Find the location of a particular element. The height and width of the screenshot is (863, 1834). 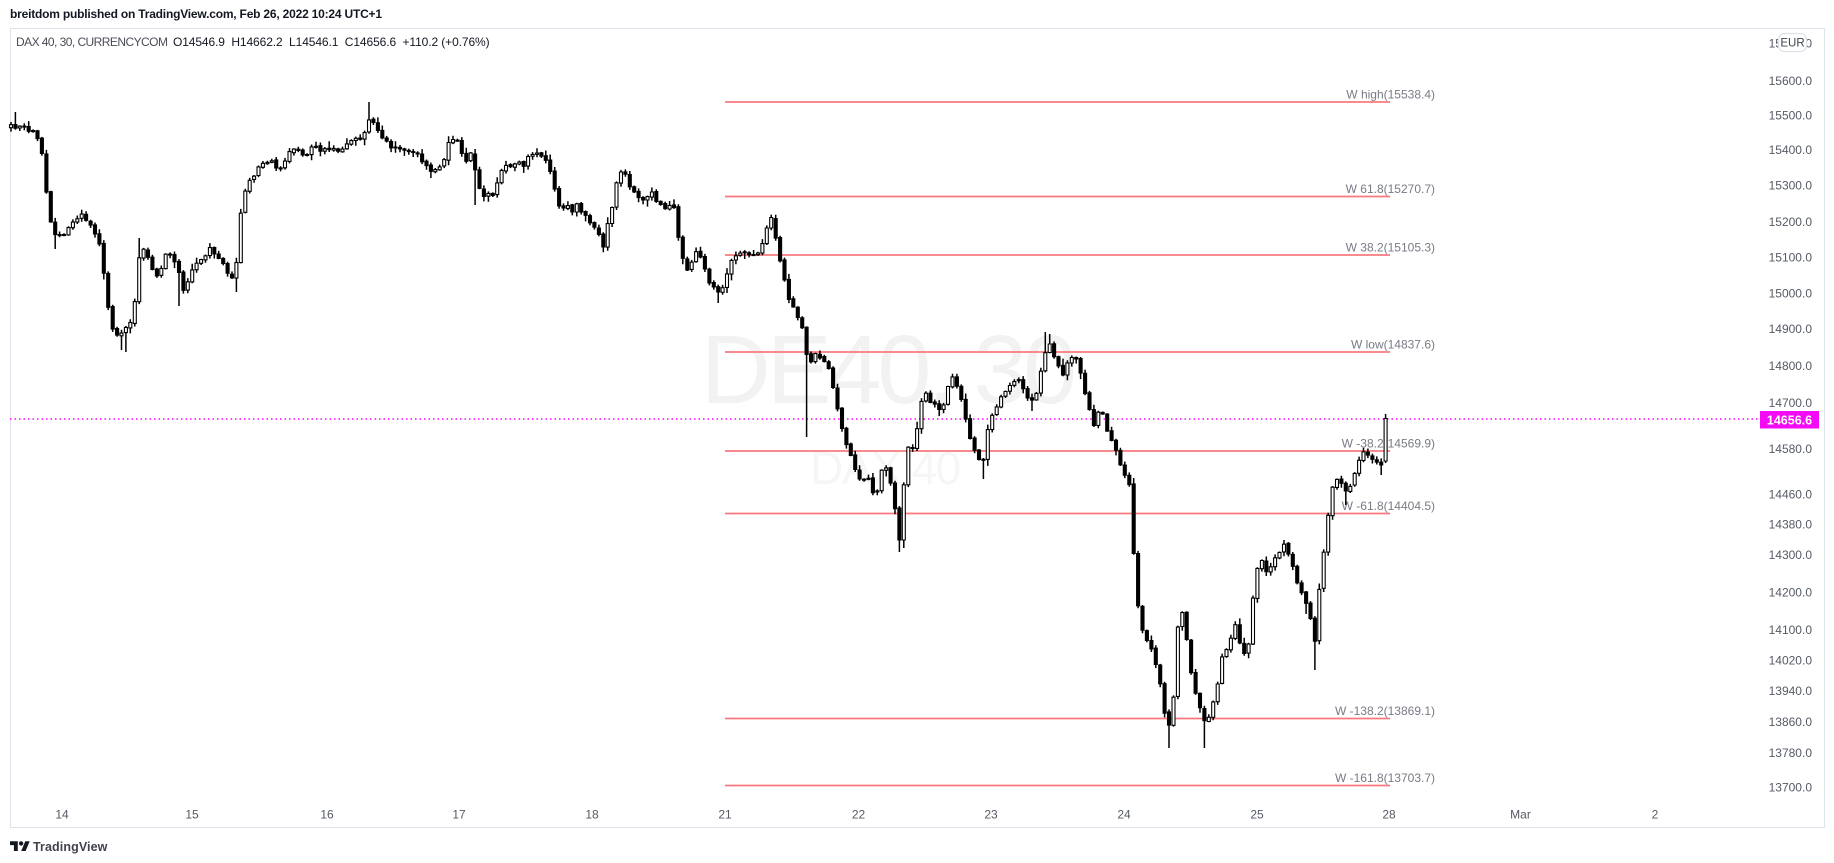

svg-text: 21 is located at coordinates (725, 815).